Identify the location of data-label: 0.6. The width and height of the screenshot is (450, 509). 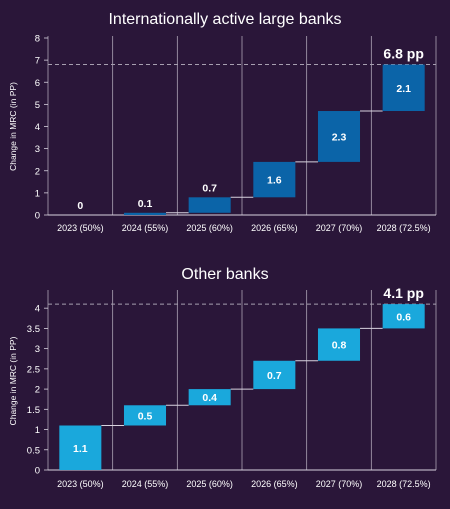
(403, 317).